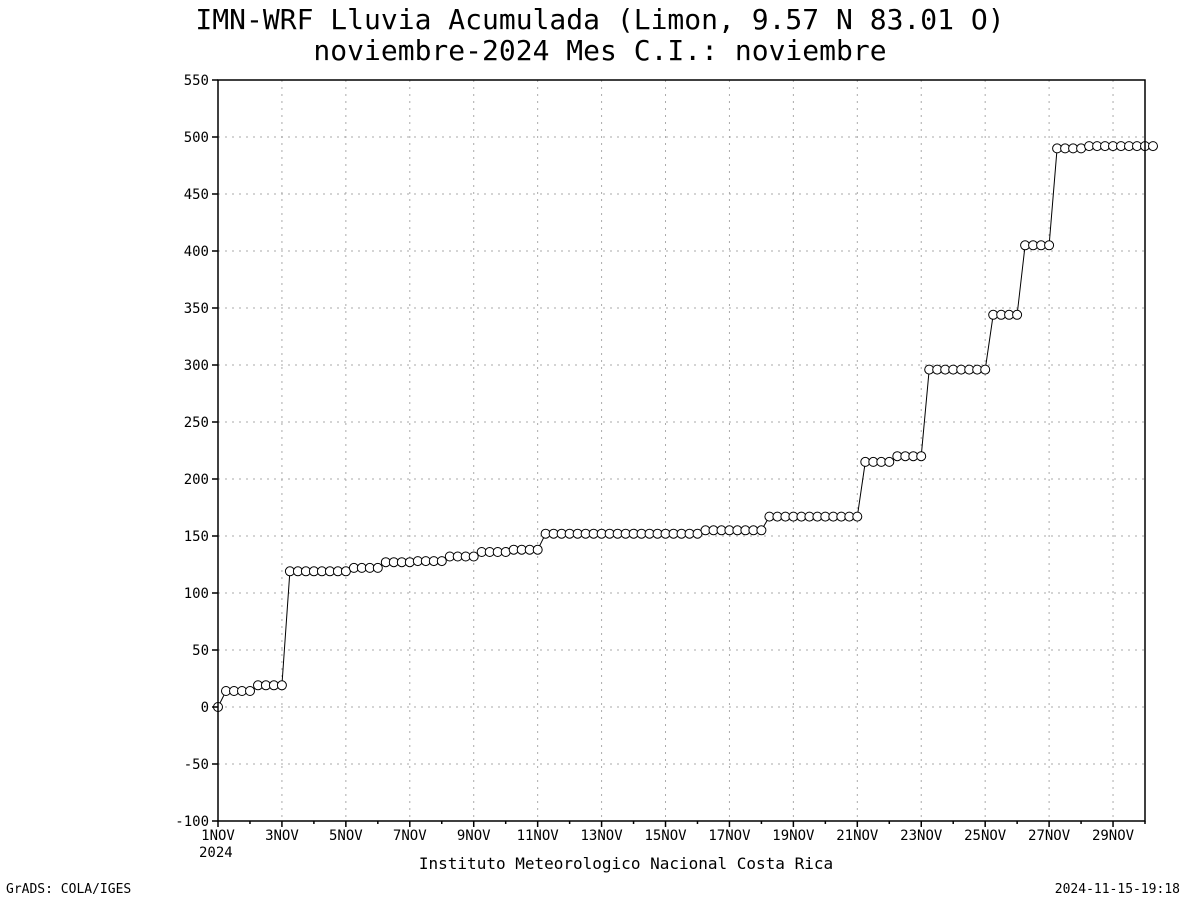  Describe the element at coordinates (410, 836) in the screenshot. I see `x-tick-label: 7NOV` at that location.